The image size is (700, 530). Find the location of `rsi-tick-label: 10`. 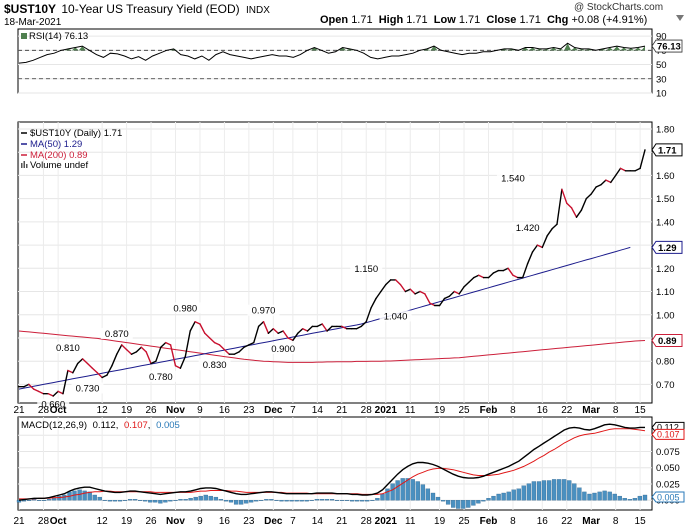

rsi-tick-label: 10 is located at coordinates (661, 94).